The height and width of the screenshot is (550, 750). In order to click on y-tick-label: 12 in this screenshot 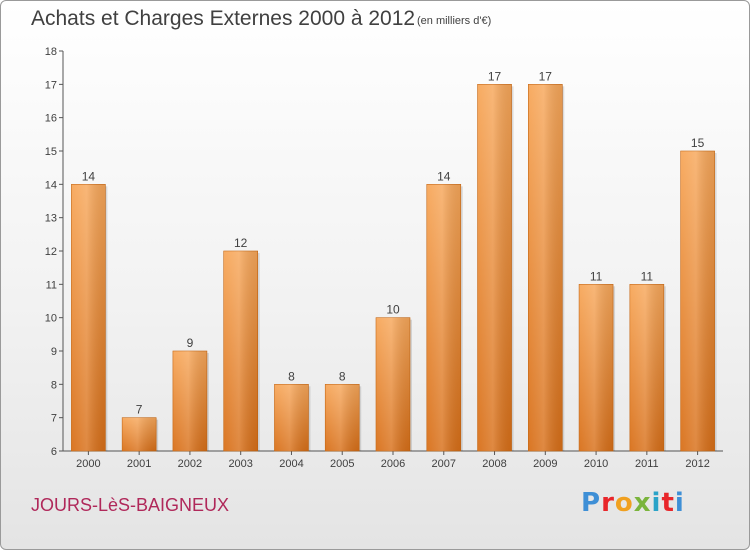, I will do `click(51, 252)`.